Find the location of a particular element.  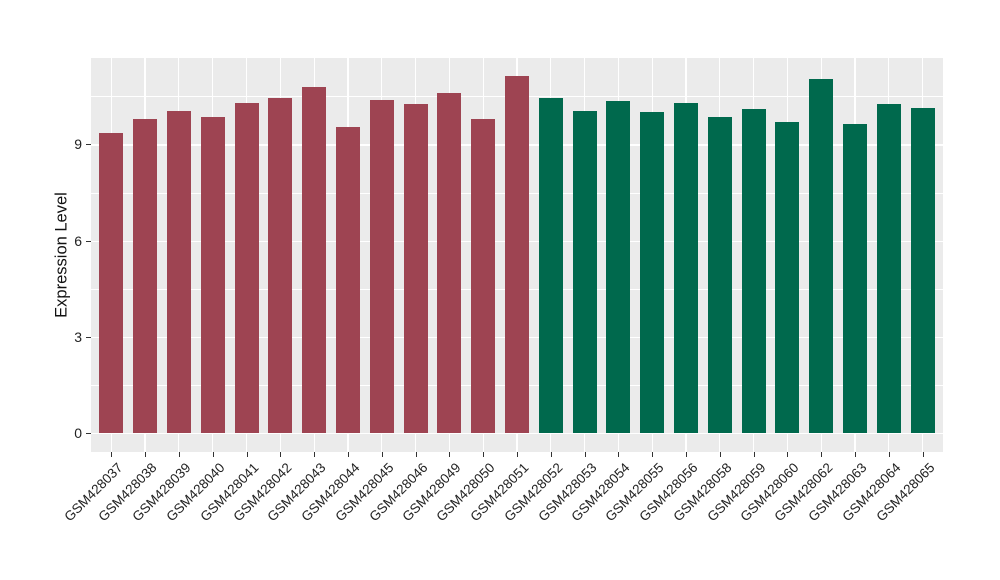

x-tick-GSM428040 is located at coordinates (213, 454).